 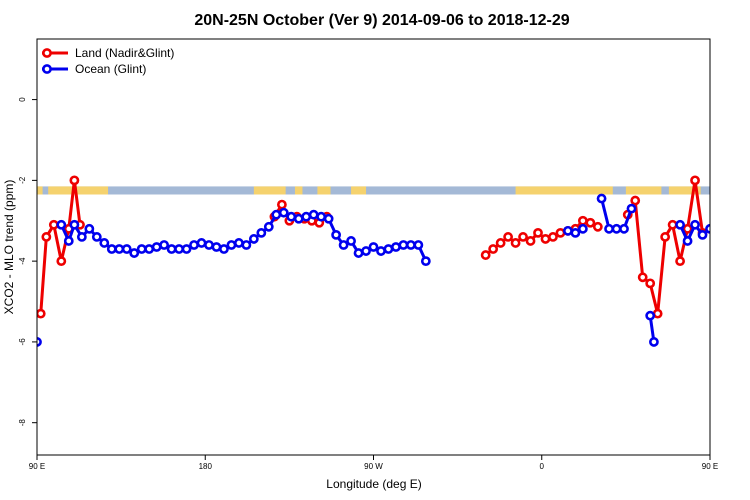 What do you see at coordinates (22, 180) in the screenshot?
I see `y-tick-label: -2` at bounding box center [22, 180].